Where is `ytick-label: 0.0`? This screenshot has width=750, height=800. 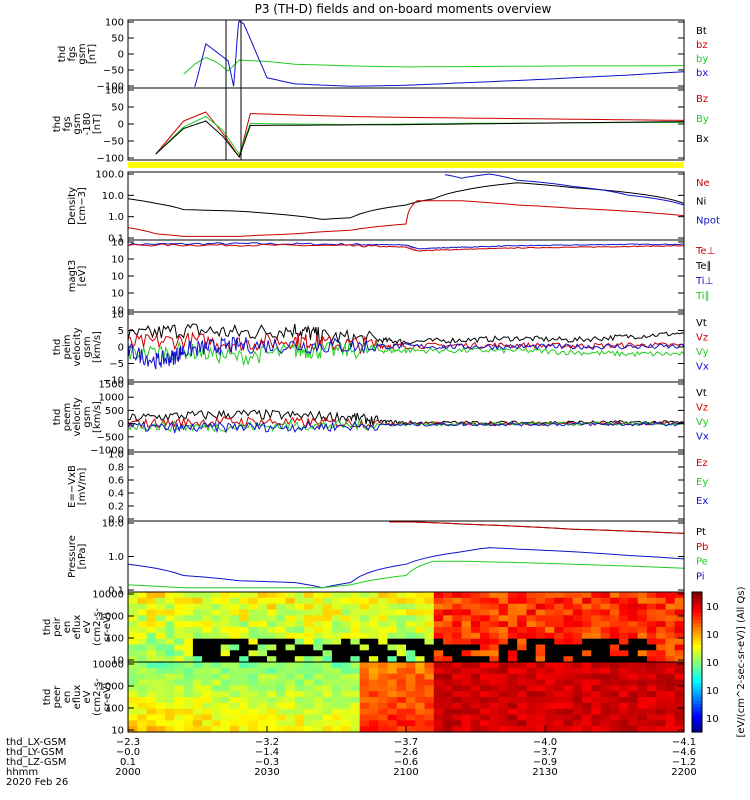 ytick-label: 0.0 is located at coordinates (116, 520).